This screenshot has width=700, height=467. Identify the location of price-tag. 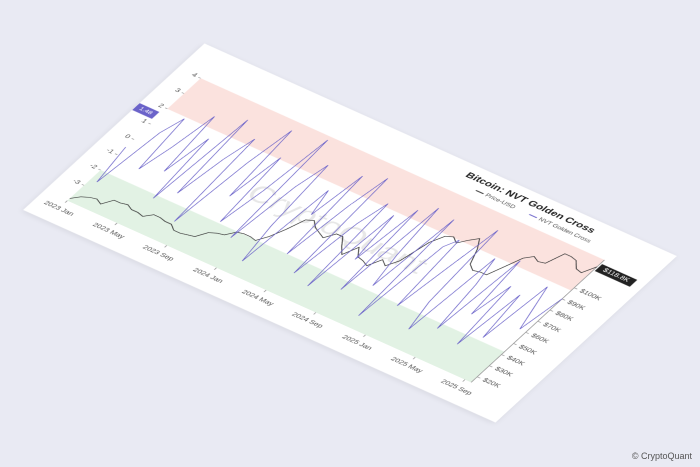
(616, 275).